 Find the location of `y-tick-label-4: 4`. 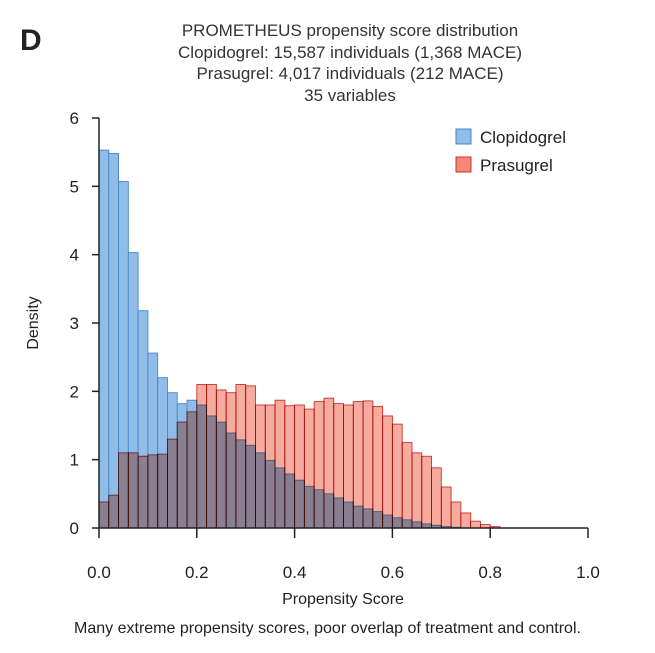

y-tick-label-4: 4 is located at coordinates (74, 255).